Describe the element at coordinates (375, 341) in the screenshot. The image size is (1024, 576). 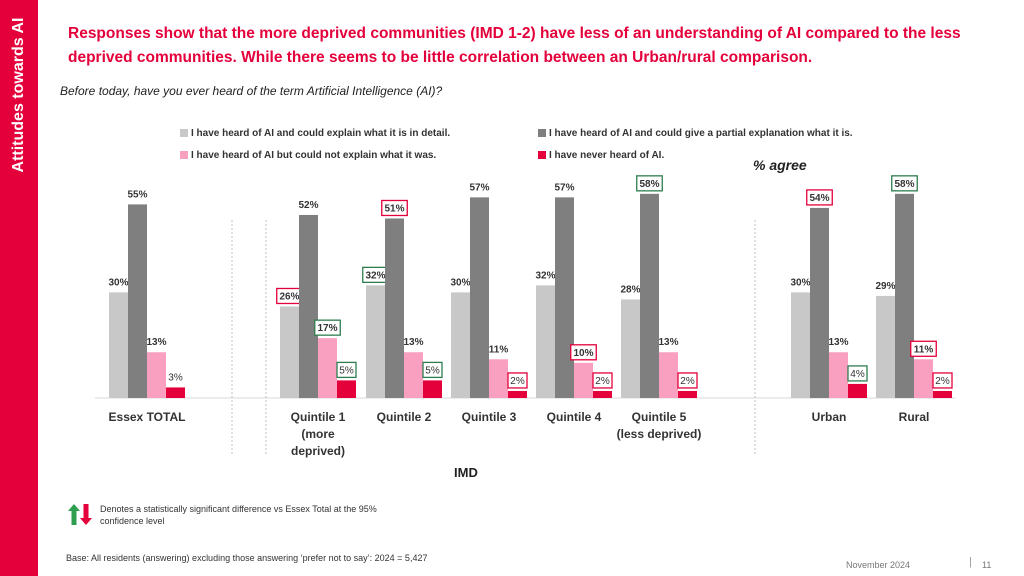
I see `bar-s0-c2` at that location.